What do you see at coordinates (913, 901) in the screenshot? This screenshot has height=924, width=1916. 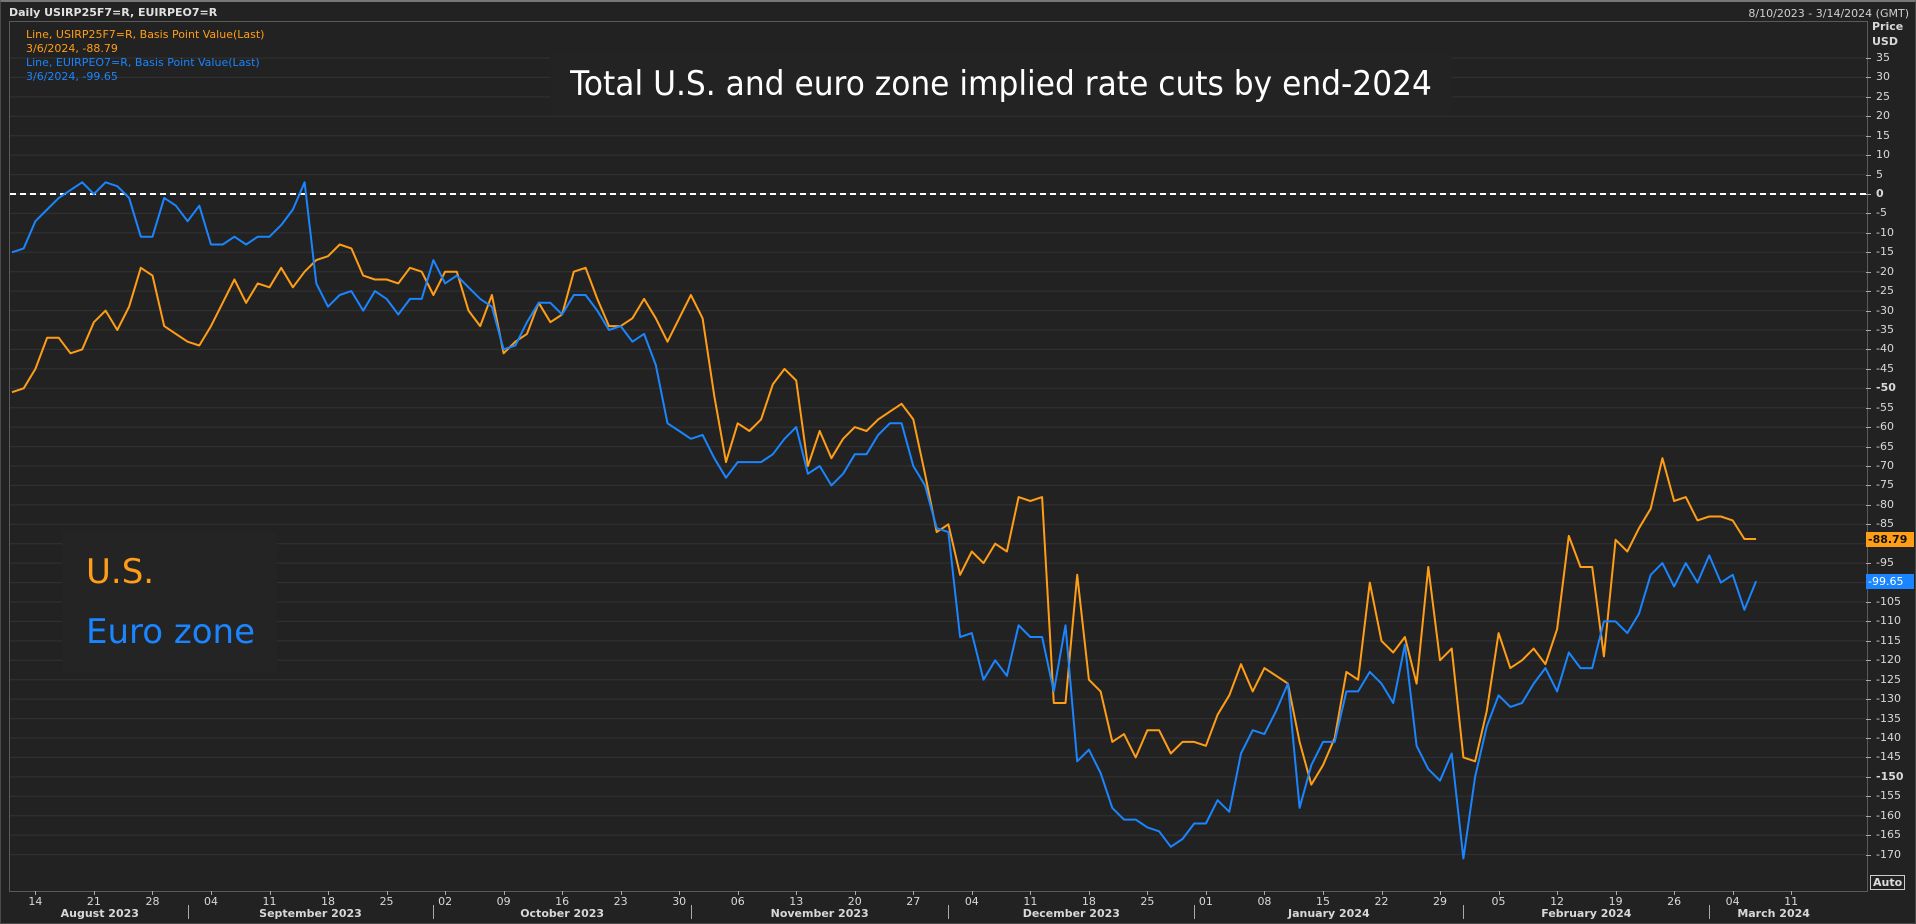 I see `x-tick-label: 27` at bounding box center [913, 901].